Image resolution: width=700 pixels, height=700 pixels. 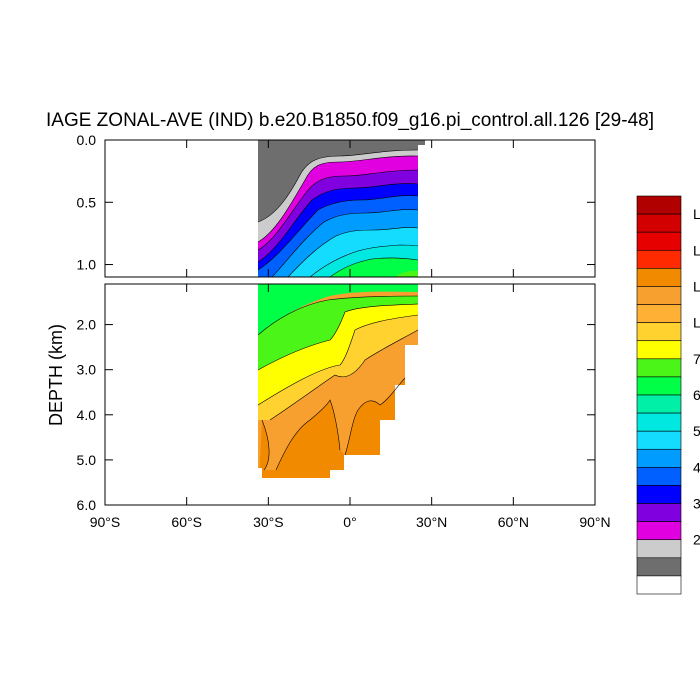 I want to click on colorbar-label: 2, so click(x=696, y=540).